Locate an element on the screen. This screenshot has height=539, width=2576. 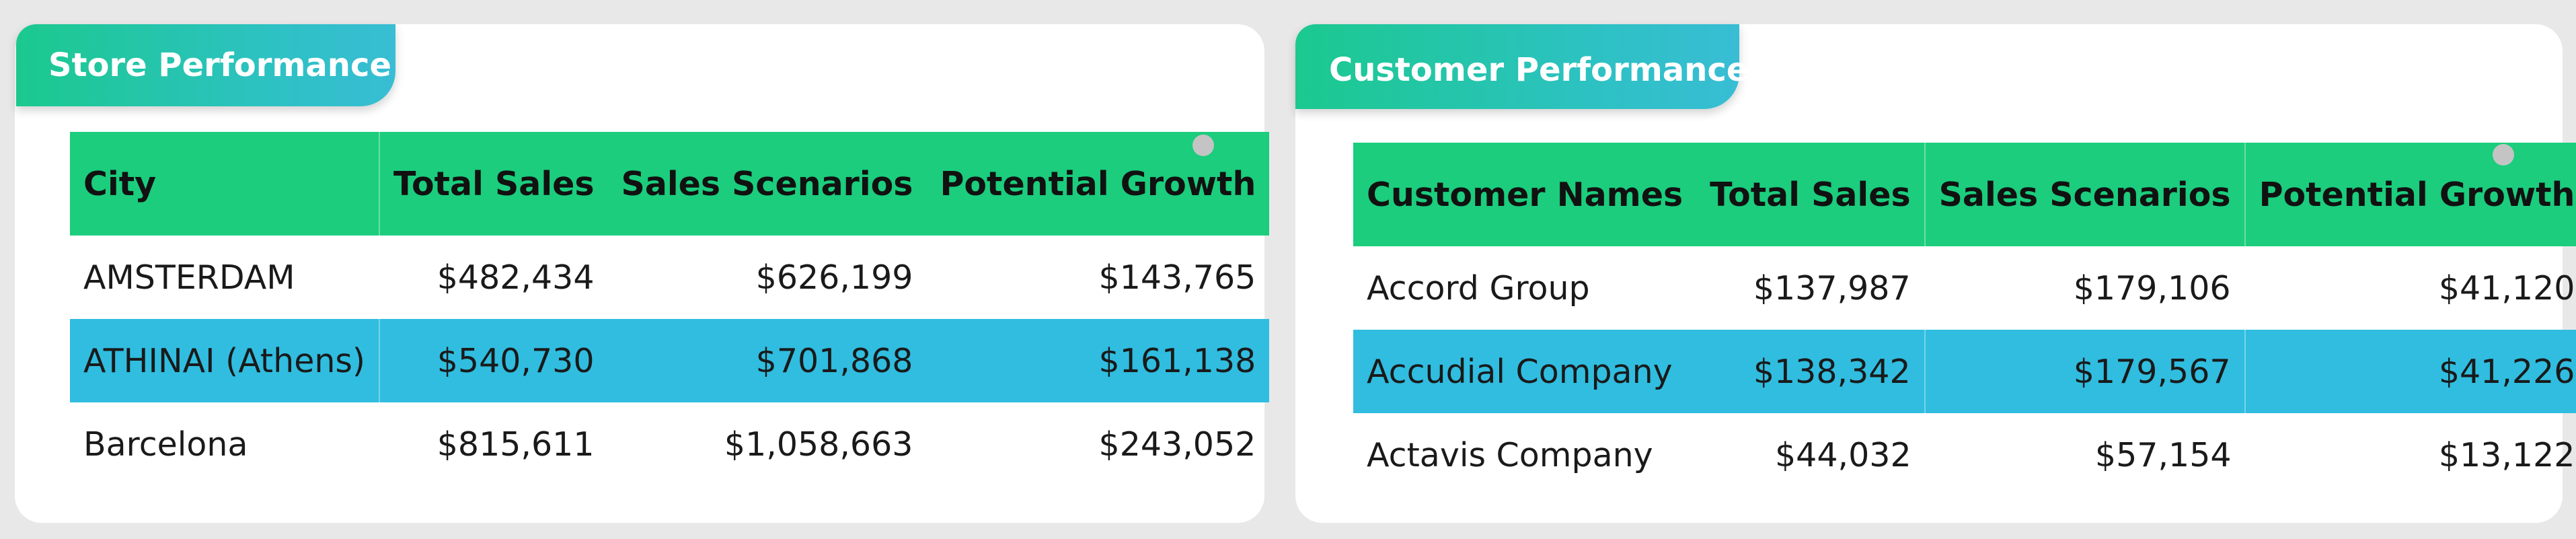
cell-total-sales: $44,032 is located at coordinates (1843, 454).